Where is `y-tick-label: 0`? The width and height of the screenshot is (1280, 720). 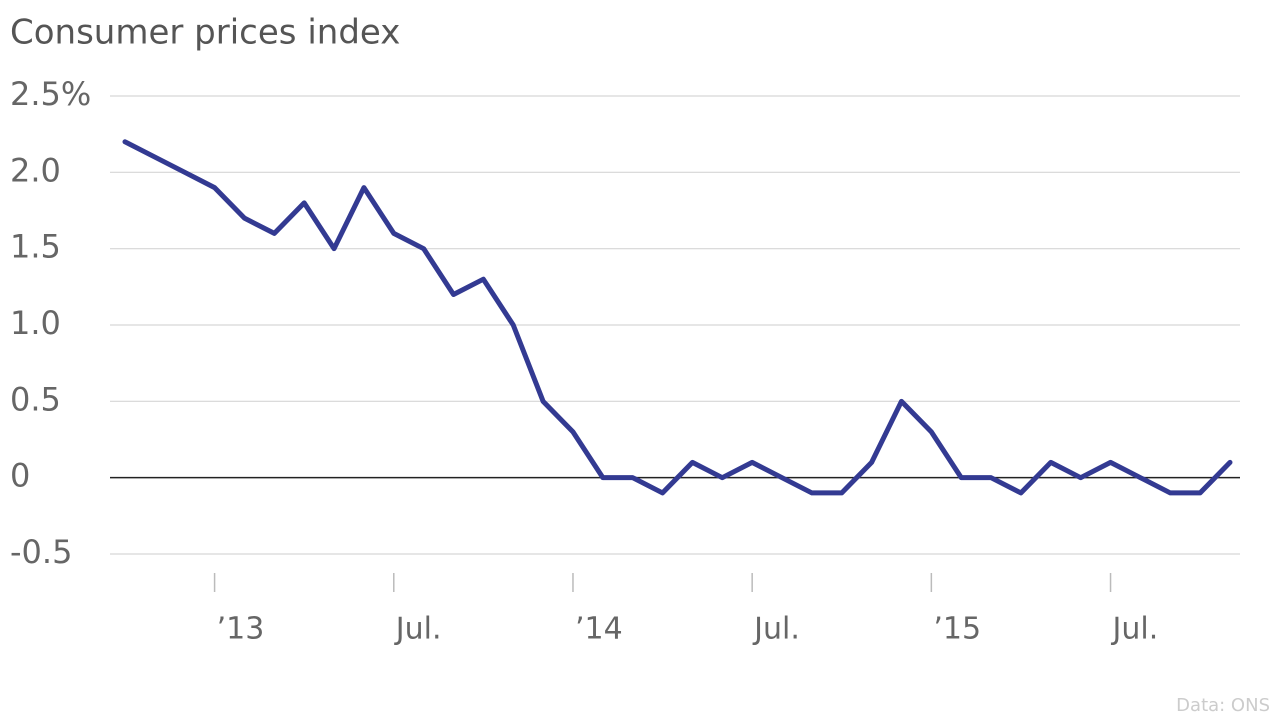 y-tick-label: 0 is located at coordinates (20, 476).